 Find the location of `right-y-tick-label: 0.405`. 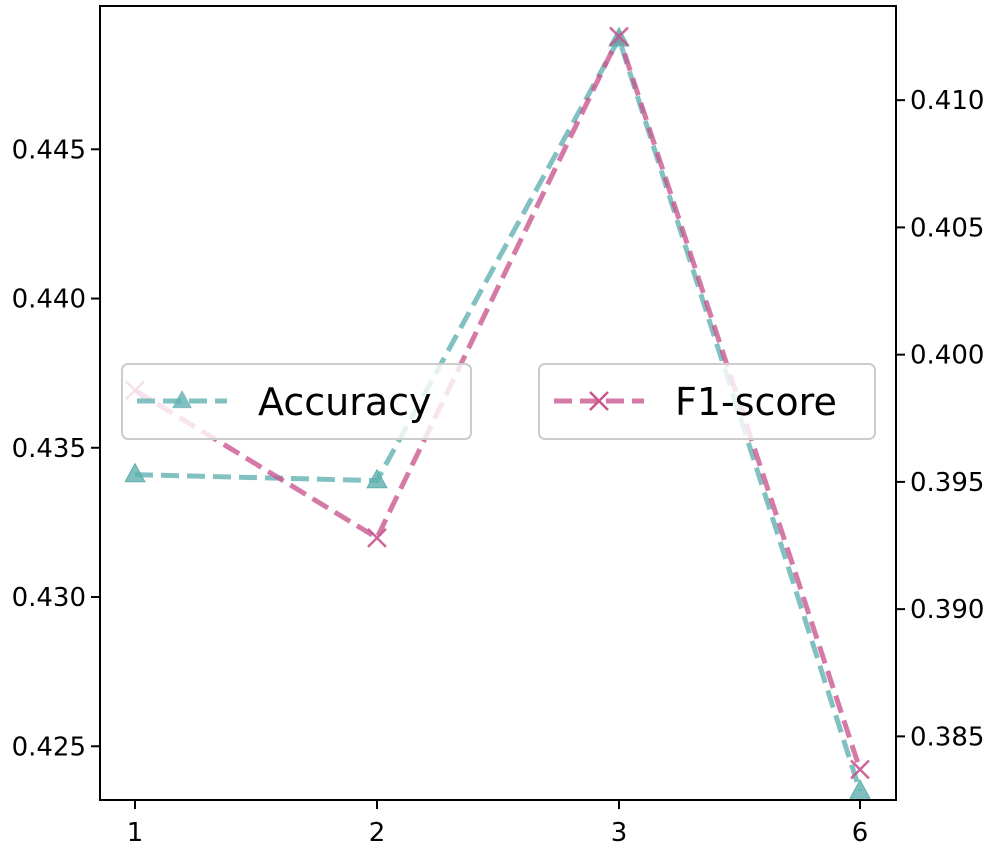

right-y-tick-label: 0.405 is located at coordinates (947, 228).